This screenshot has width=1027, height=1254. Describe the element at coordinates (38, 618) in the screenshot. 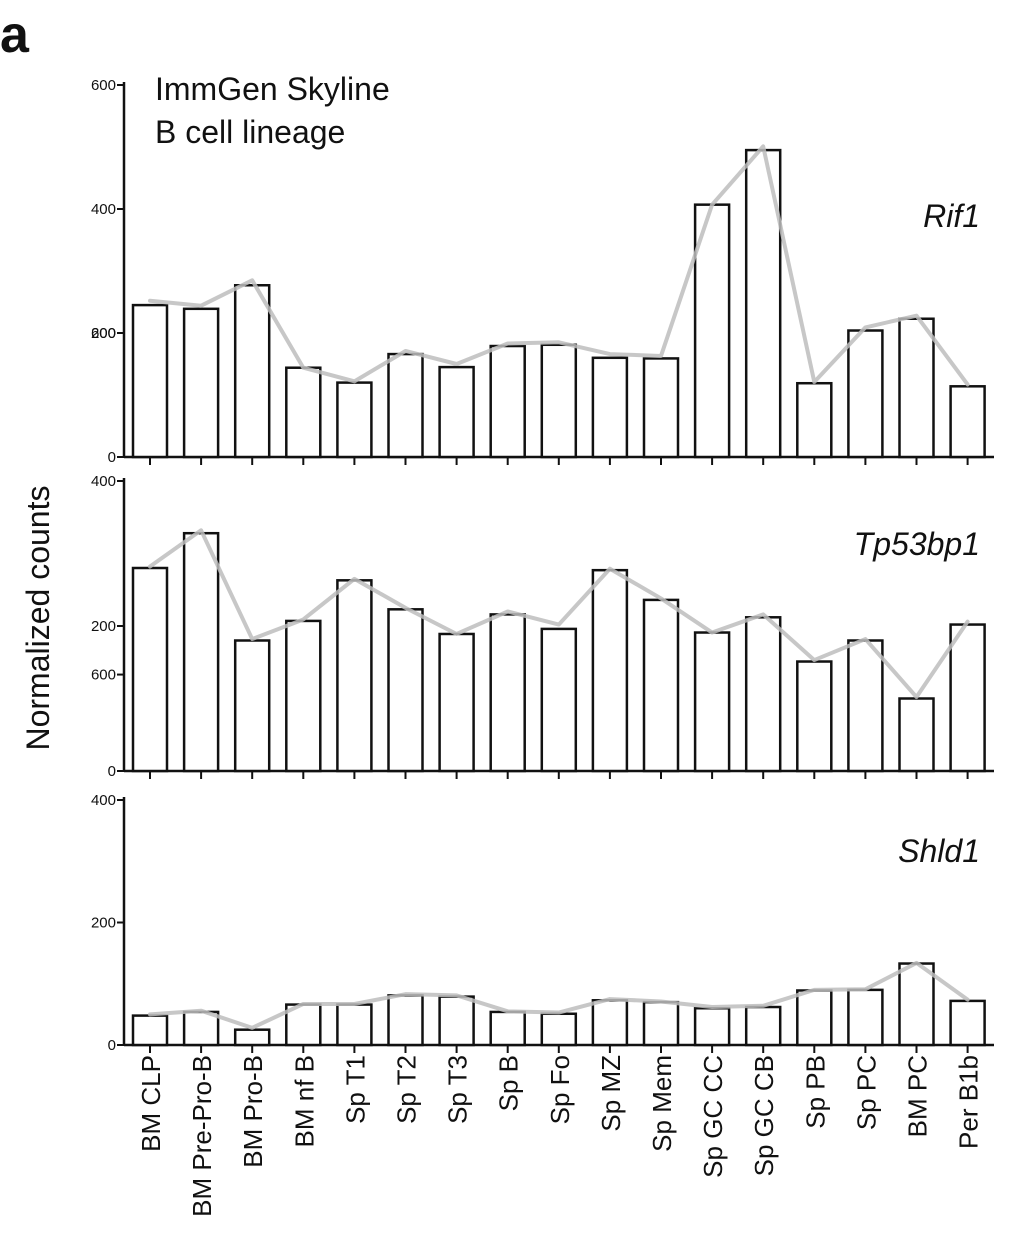

I see `y-axis-label: Normalized counts` at that location.